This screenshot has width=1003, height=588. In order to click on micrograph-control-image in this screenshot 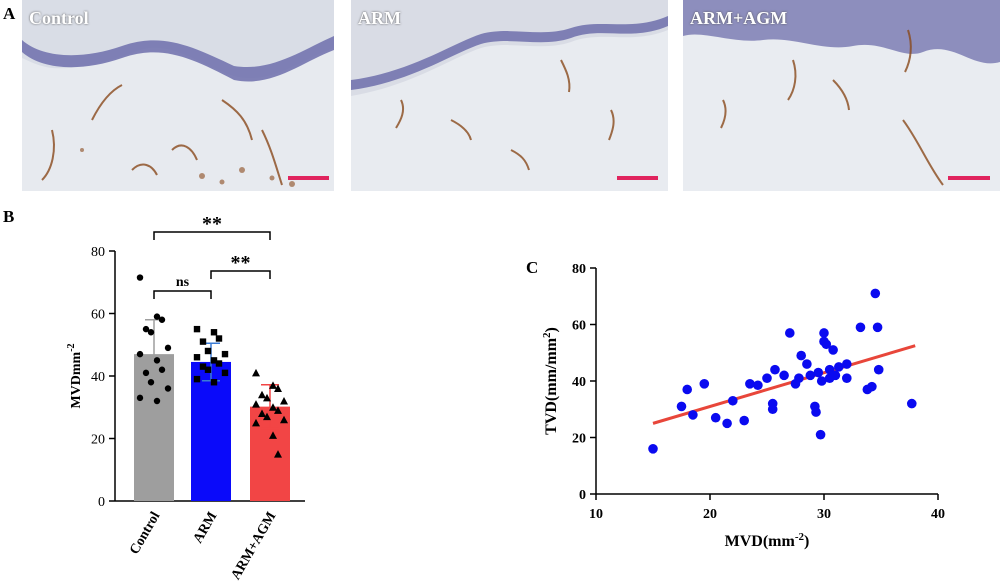, I will do `click(178, 95)`.